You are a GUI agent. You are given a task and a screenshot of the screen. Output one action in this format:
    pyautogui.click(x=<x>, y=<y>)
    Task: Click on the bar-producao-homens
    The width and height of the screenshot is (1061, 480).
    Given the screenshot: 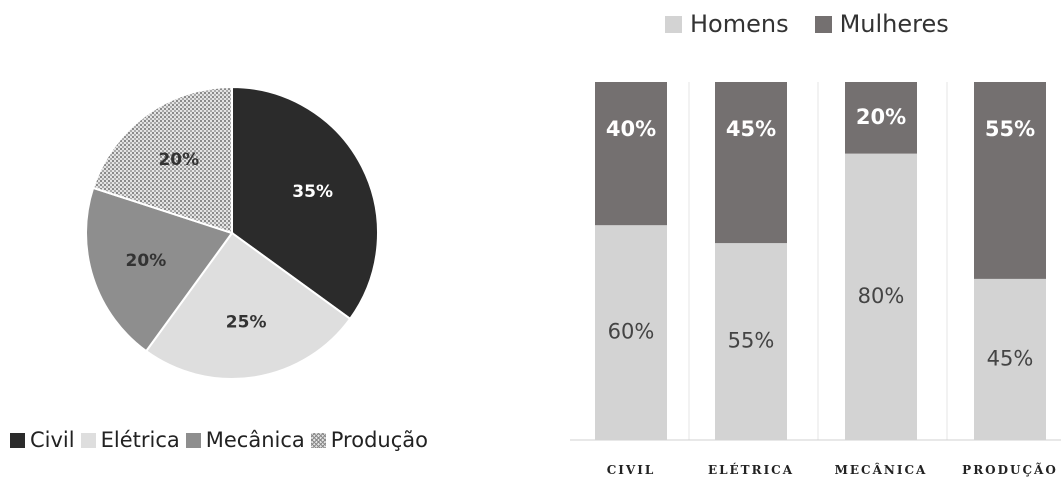 What is the action you would take?
    pyautogui.click(x=1010, y=359)
    